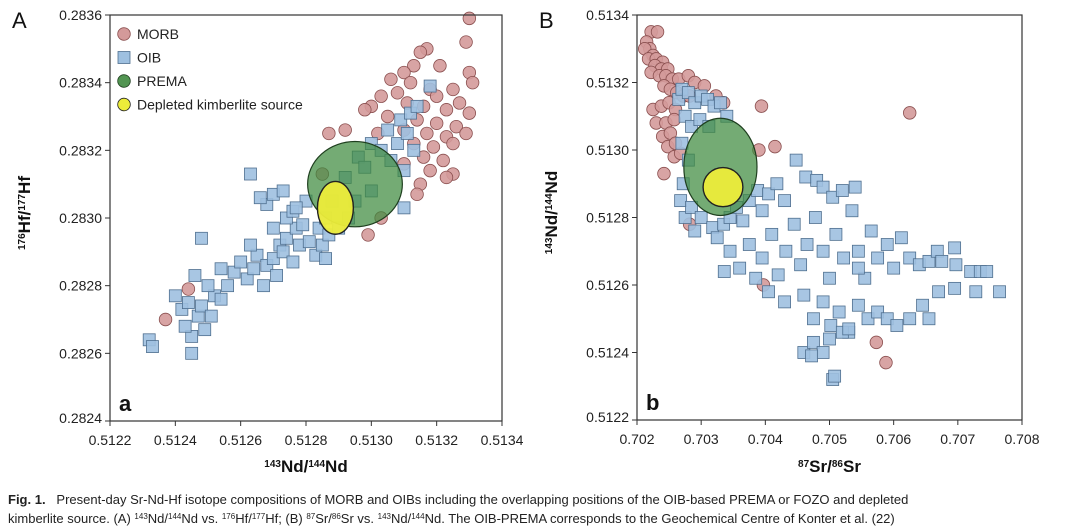 The image size is (1080, 527). I want to click on axis-title-text: Hf/, so click(24, 221).